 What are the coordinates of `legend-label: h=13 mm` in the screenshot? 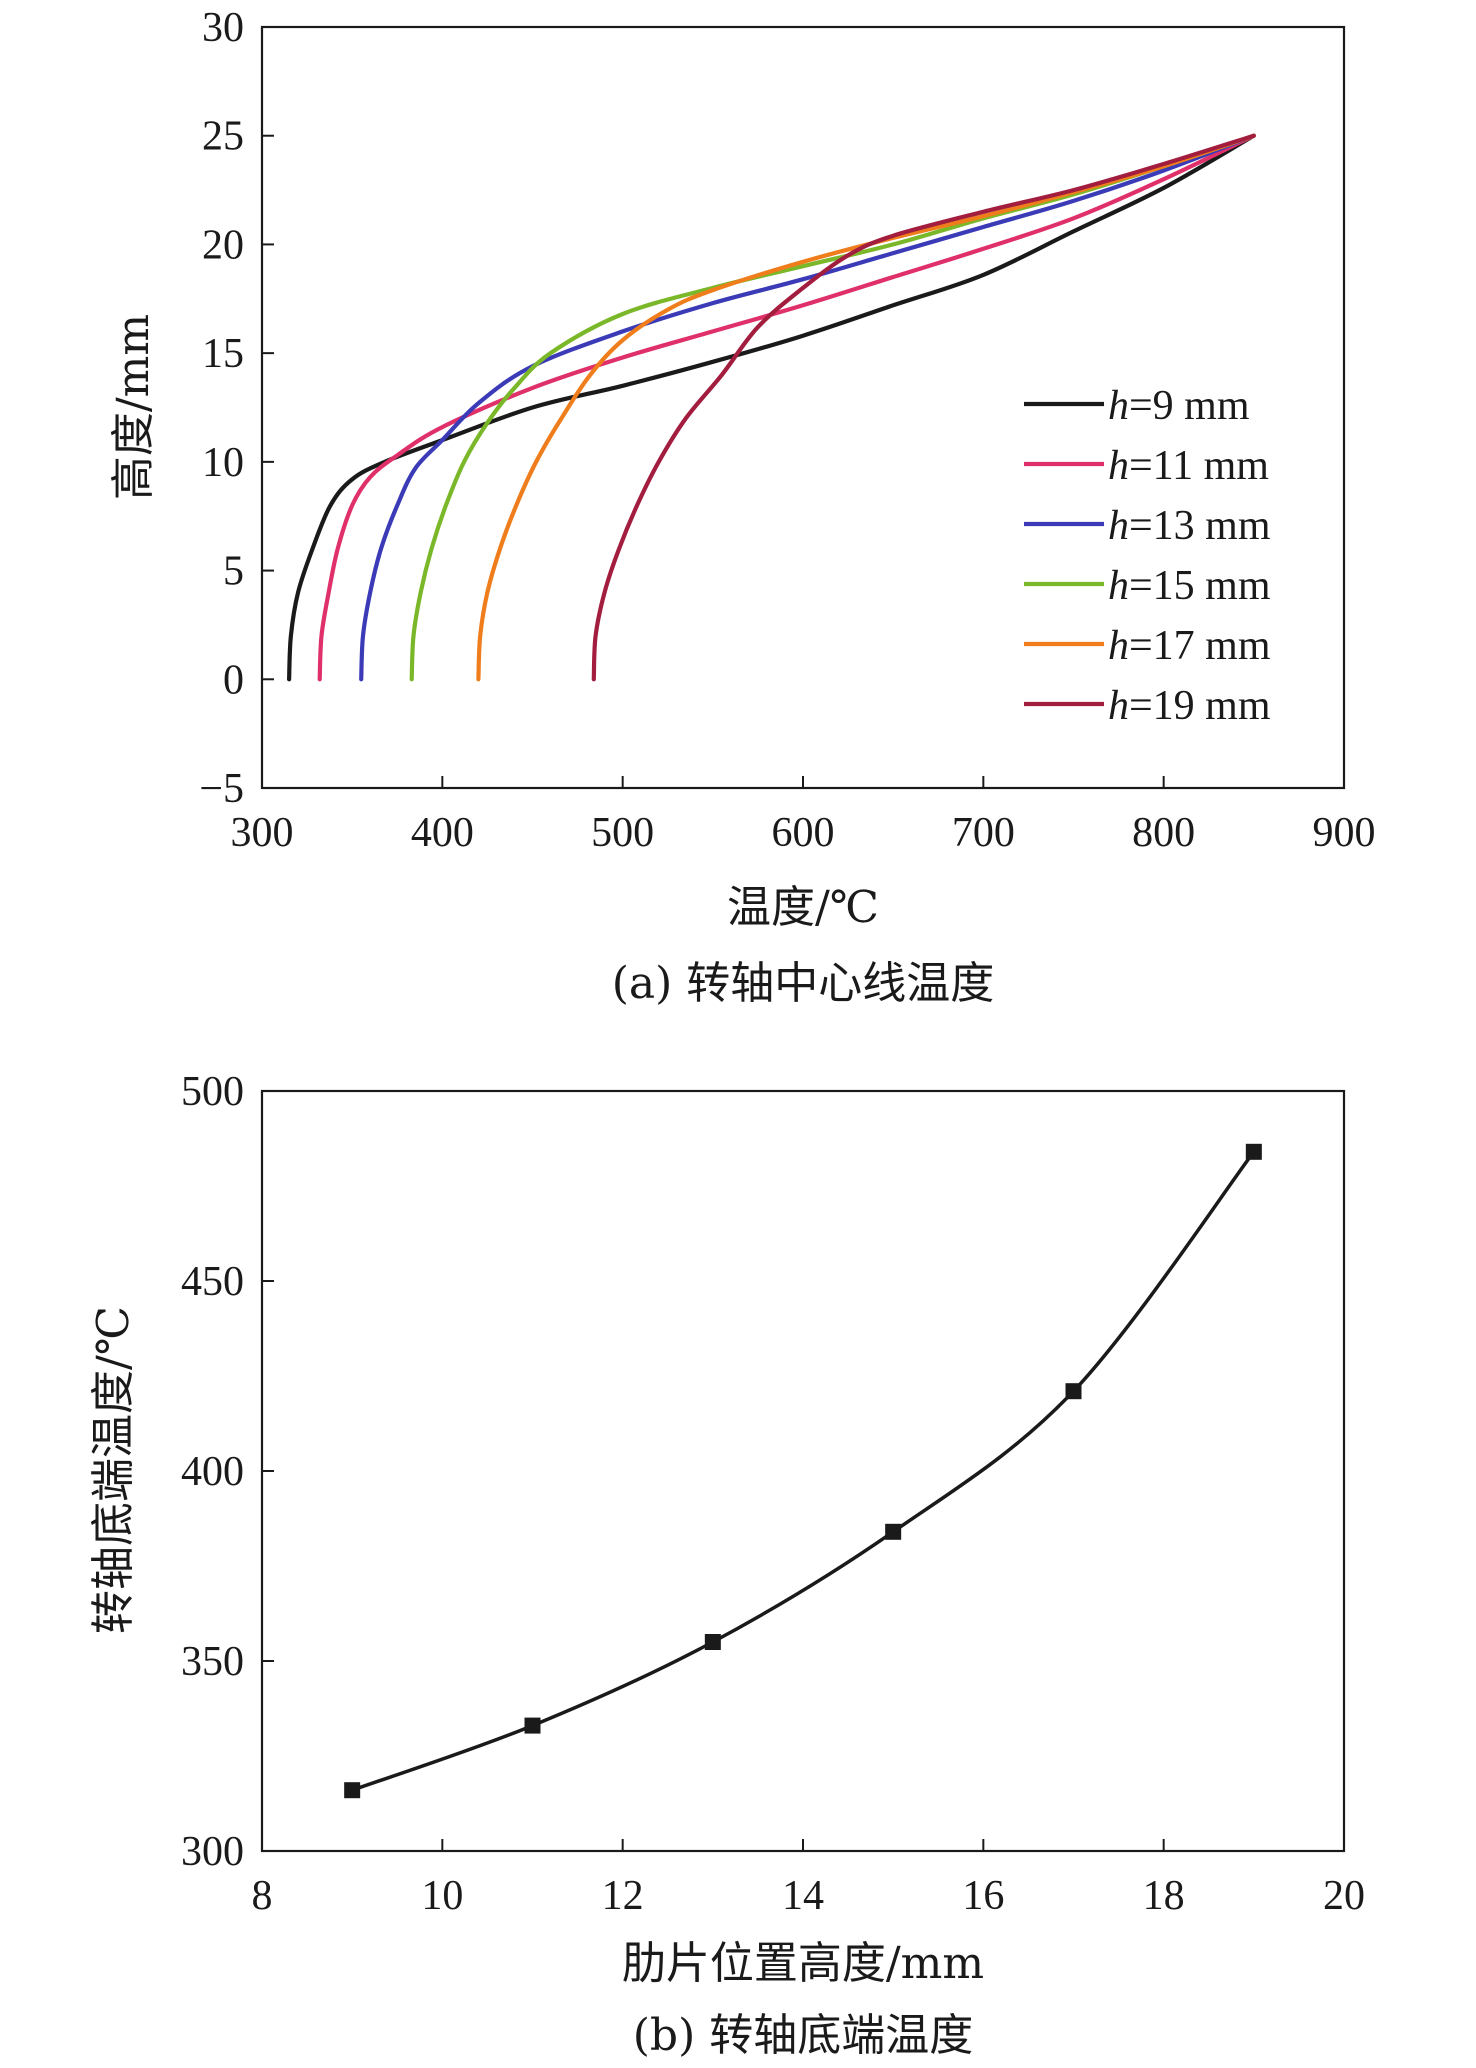 It's located at (1189, 526).